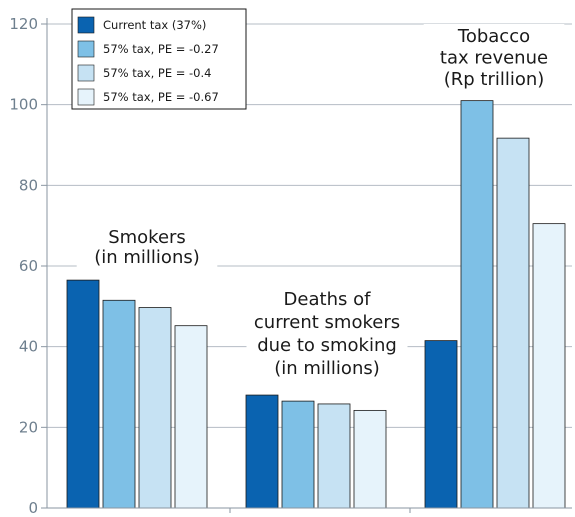 The height and width of the screenshot is (517, 575). Describe the element at coordinates (23, 105) in the screenshot. I see `y-tick-label: 100` at that location.